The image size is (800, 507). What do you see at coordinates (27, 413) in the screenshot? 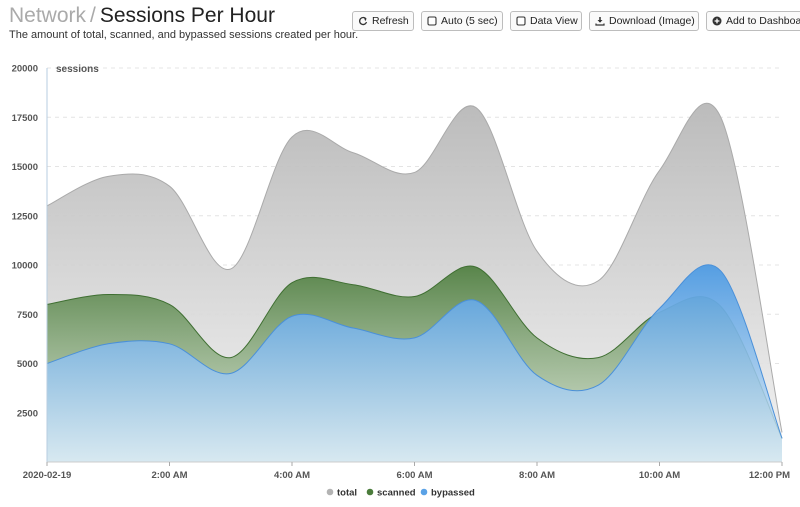
I see `y-tick-label: 2500` at bounding box center [27, 413].